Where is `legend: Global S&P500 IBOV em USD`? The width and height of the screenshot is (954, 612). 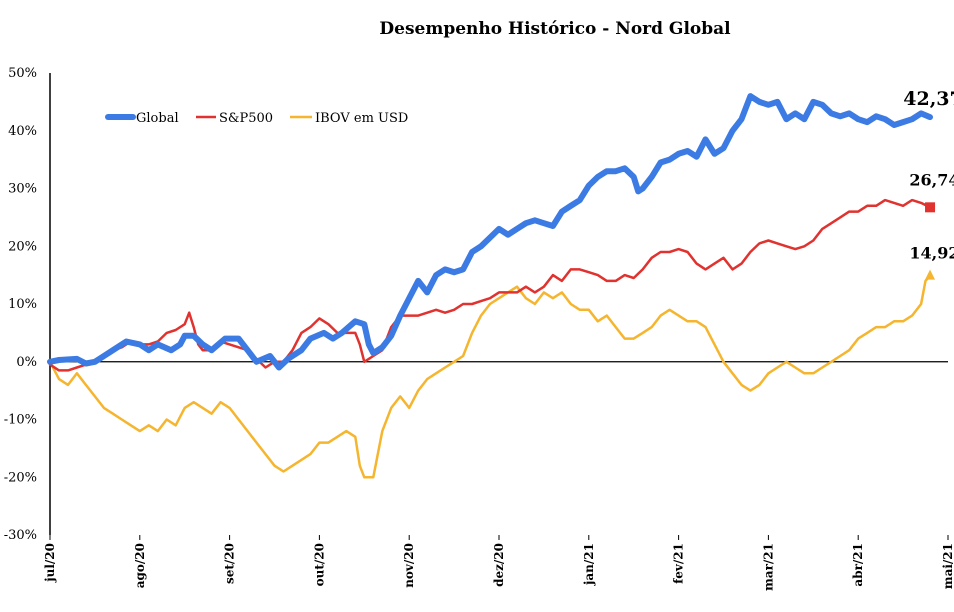 legend: Global S&P500 IBOV em USD is located at coordinates (256, 118).